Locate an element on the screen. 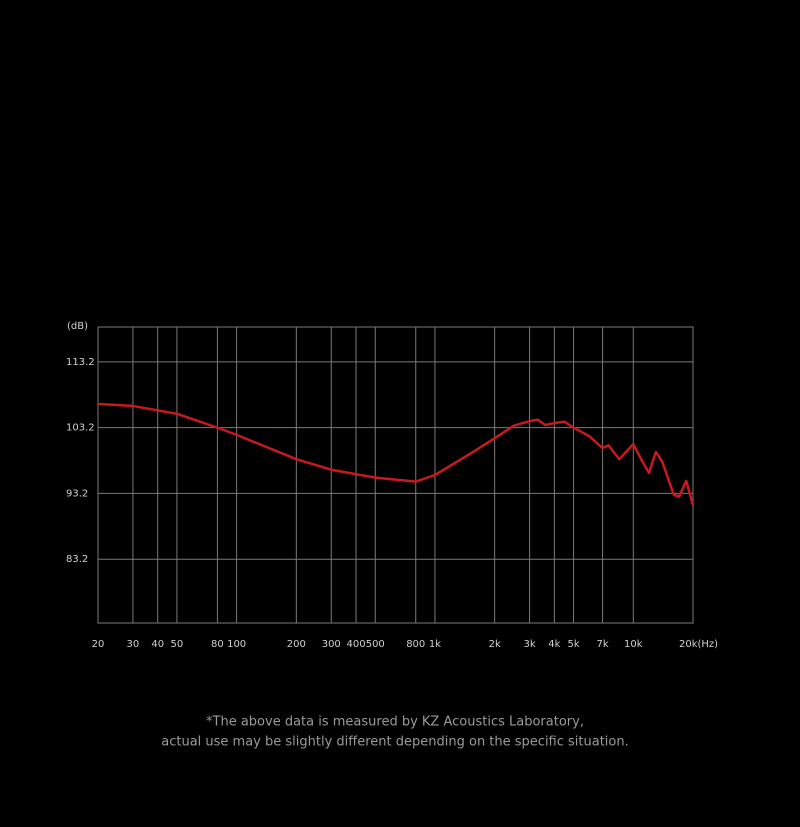 The width and height of the screenshot is (800, 827). x-tick-label: 100 is located at coordinates (236, 644).